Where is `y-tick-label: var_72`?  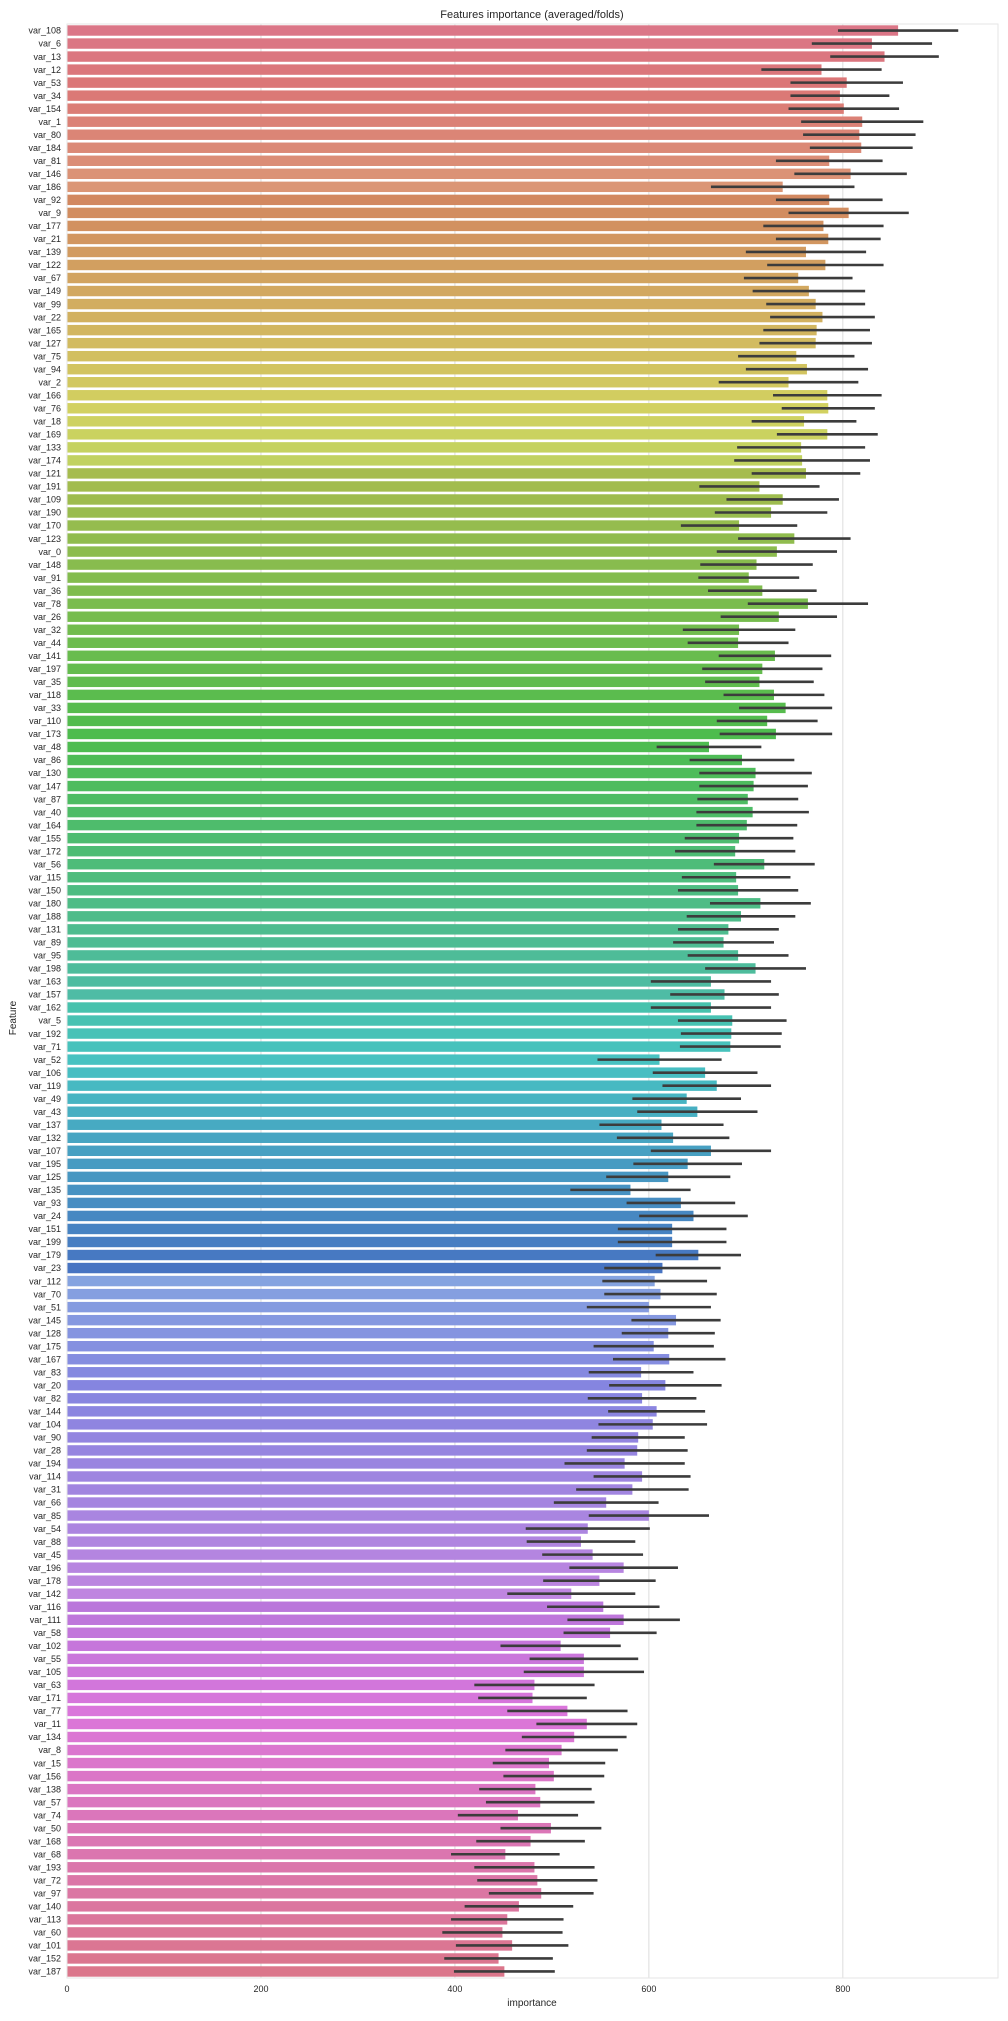
y-tick-label: var_72 is located at coordinates (47, 1881).